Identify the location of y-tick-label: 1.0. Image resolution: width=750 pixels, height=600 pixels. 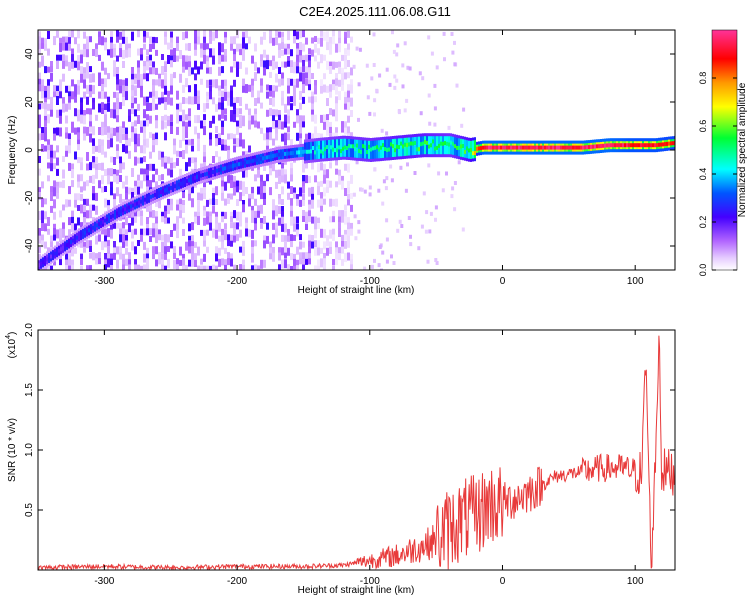
(29, 450).